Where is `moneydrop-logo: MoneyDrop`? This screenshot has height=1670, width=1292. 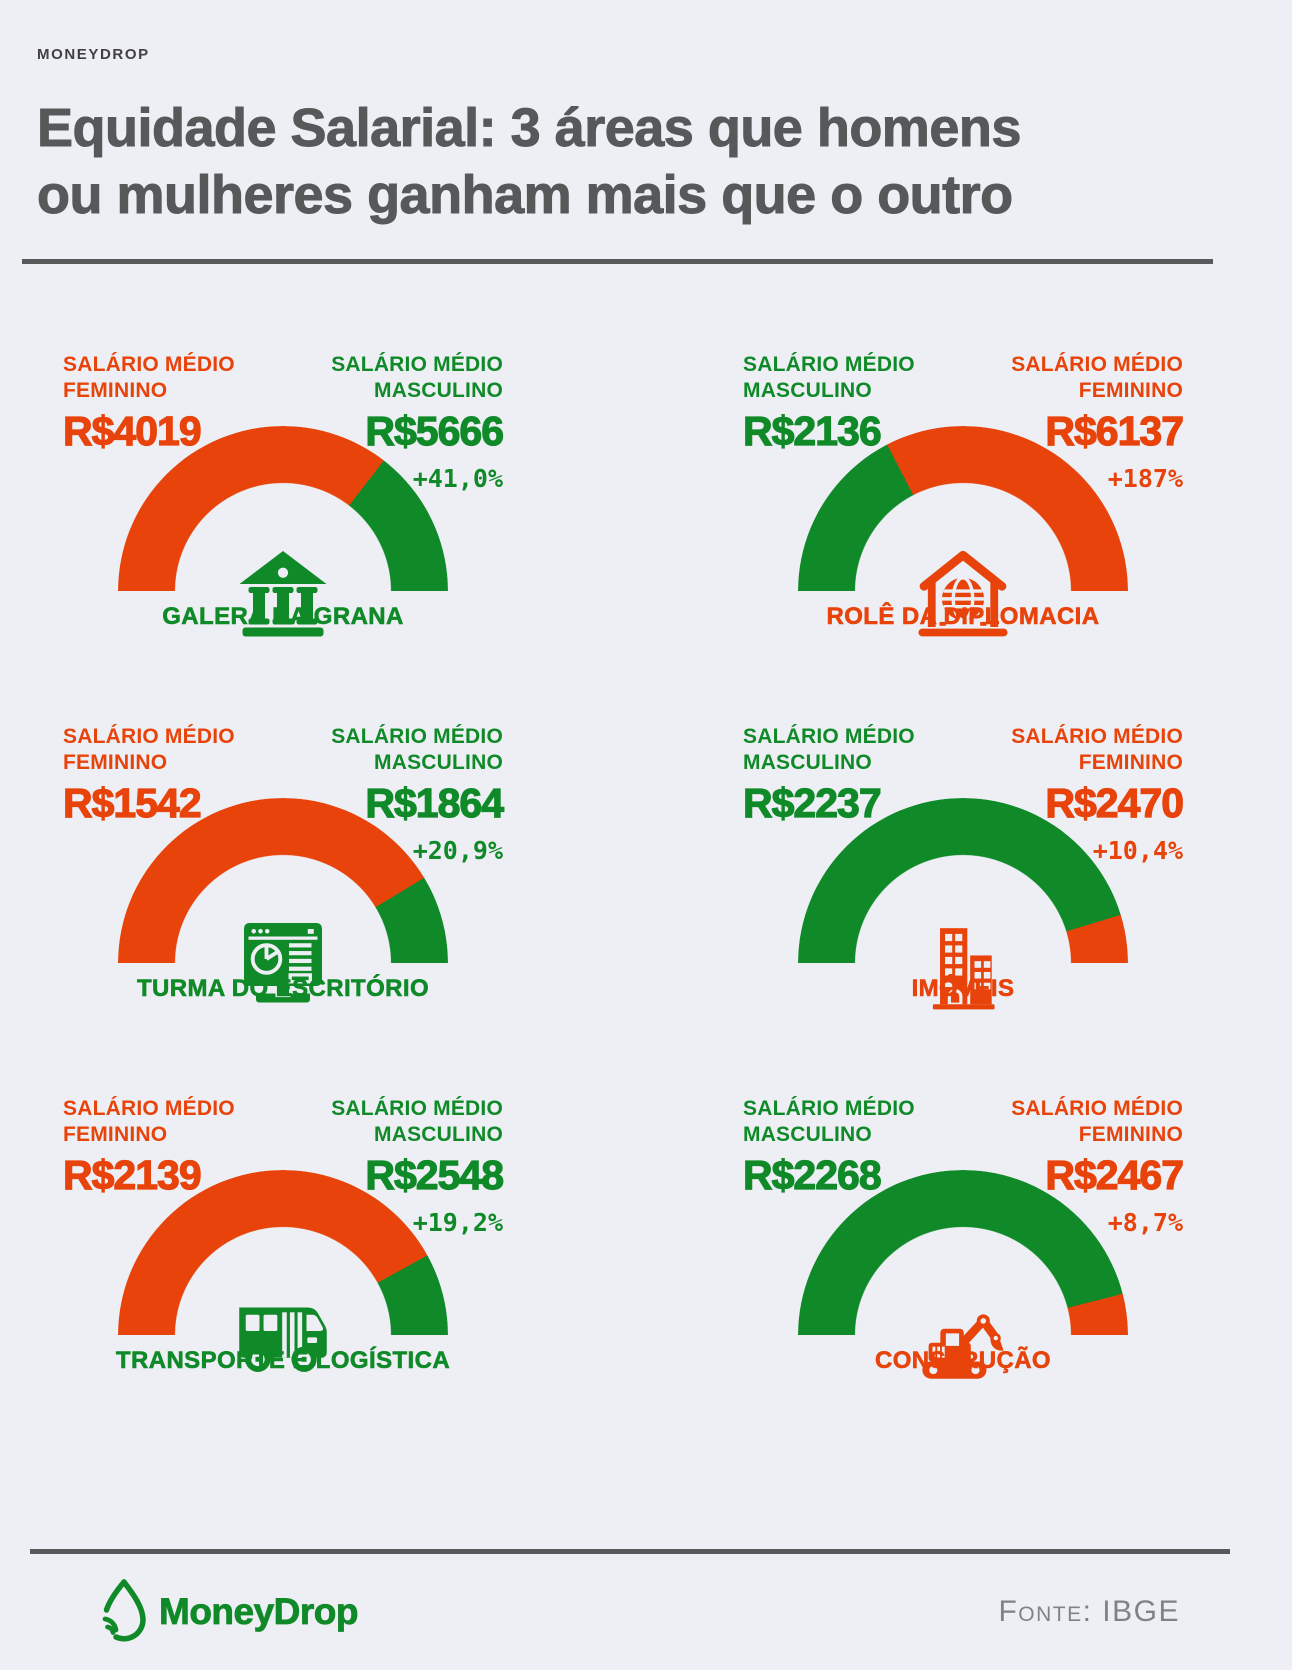 moneydrop-logo: MoneyDrop is located at coordinates (228, 1612).